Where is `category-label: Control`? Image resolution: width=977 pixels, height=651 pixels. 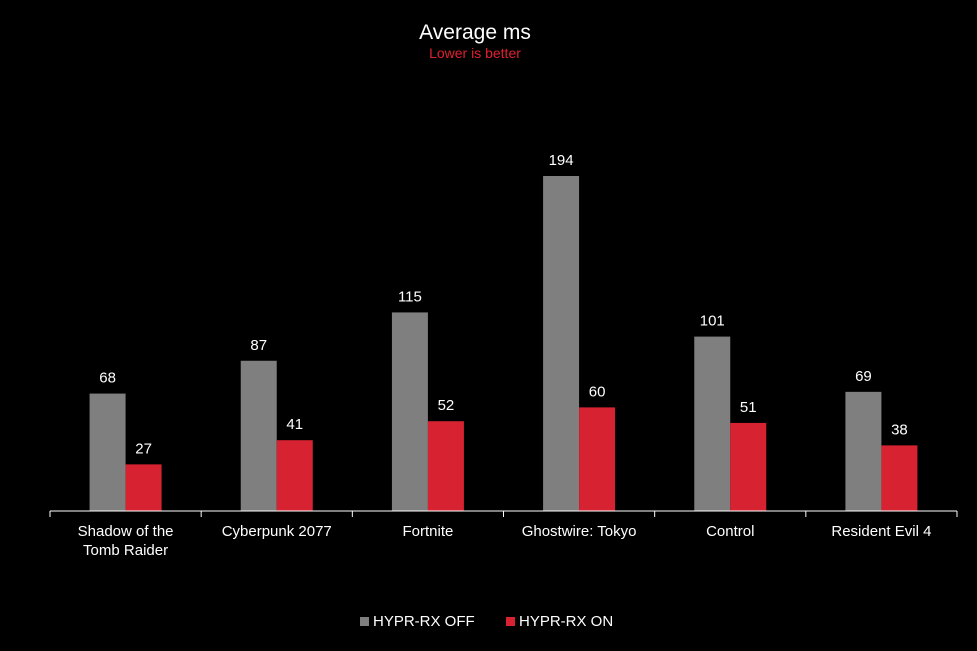
category-label: Control is located at coordinates (730, 531).